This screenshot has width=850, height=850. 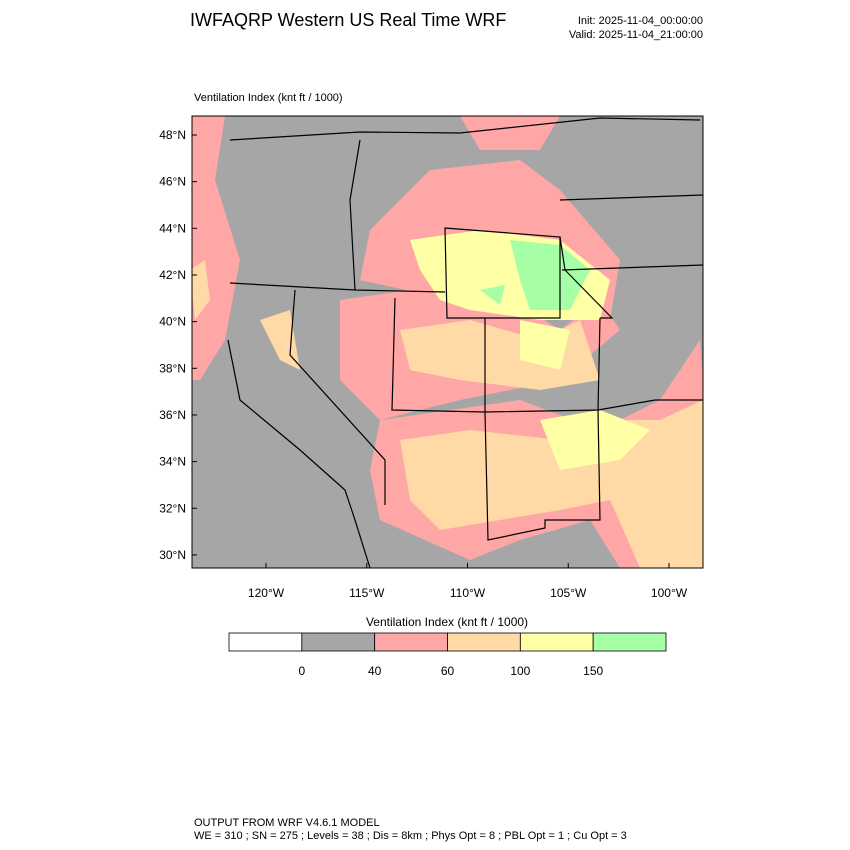 What do you see at coordinates (172, 182) in the screenshot?
I see `lat-tick-label: 46°N` at bounding box center [172, 182].